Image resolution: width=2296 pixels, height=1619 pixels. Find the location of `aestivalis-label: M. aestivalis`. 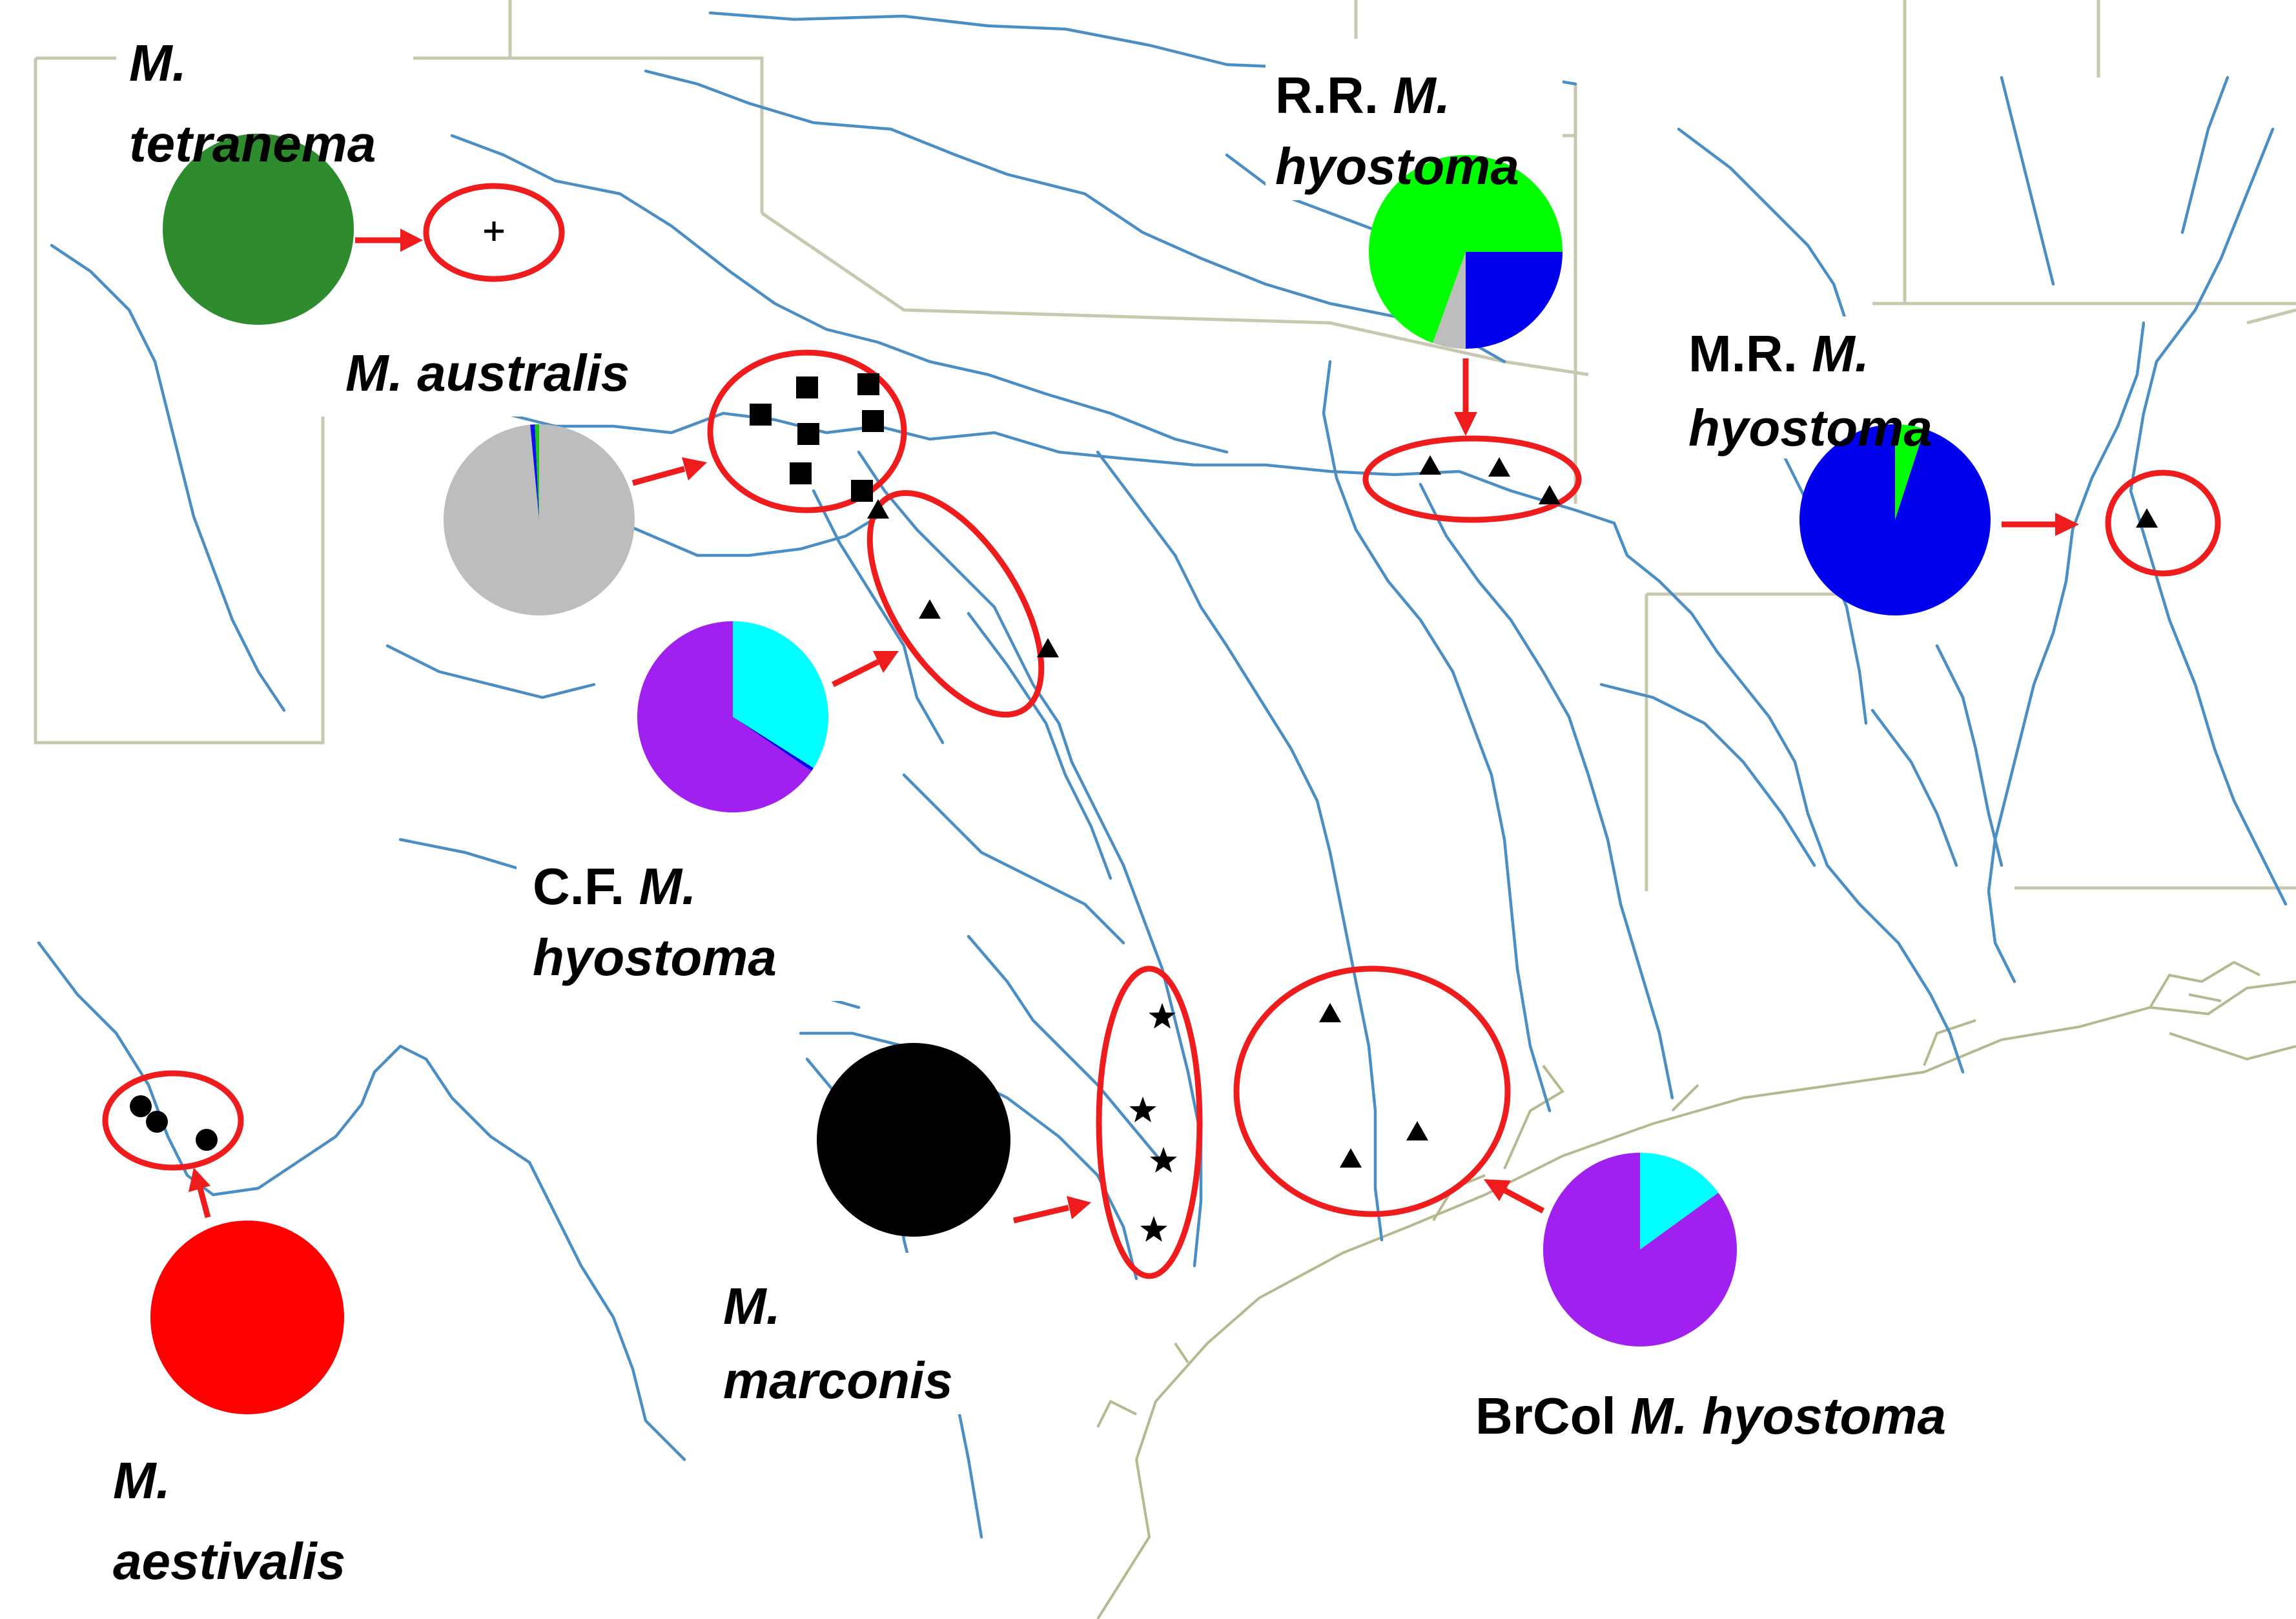

aestivalis-label: M. aestivalis is located at coordinates (229, 1521).